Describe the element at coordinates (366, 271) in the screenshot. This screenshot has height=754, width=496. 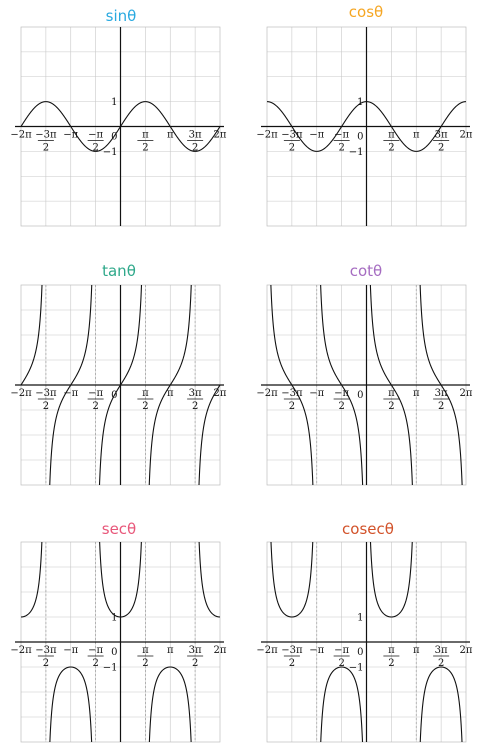
I see `chart-title: cotθ` at that location.